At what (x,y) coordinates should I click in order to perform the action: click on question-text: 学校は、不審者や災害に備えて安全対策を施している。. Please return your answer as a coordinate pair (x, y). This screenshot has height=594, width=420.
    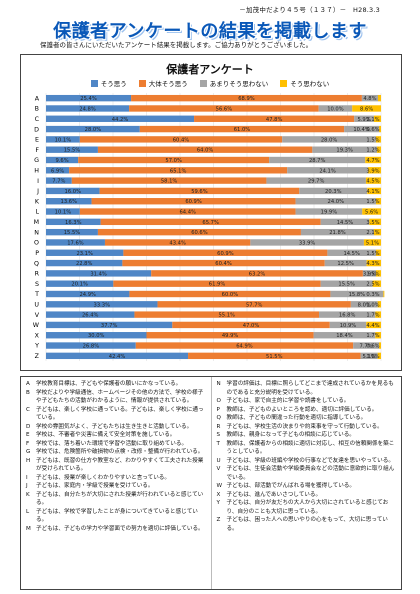
    Looking at the image, I should click on (106, 435).